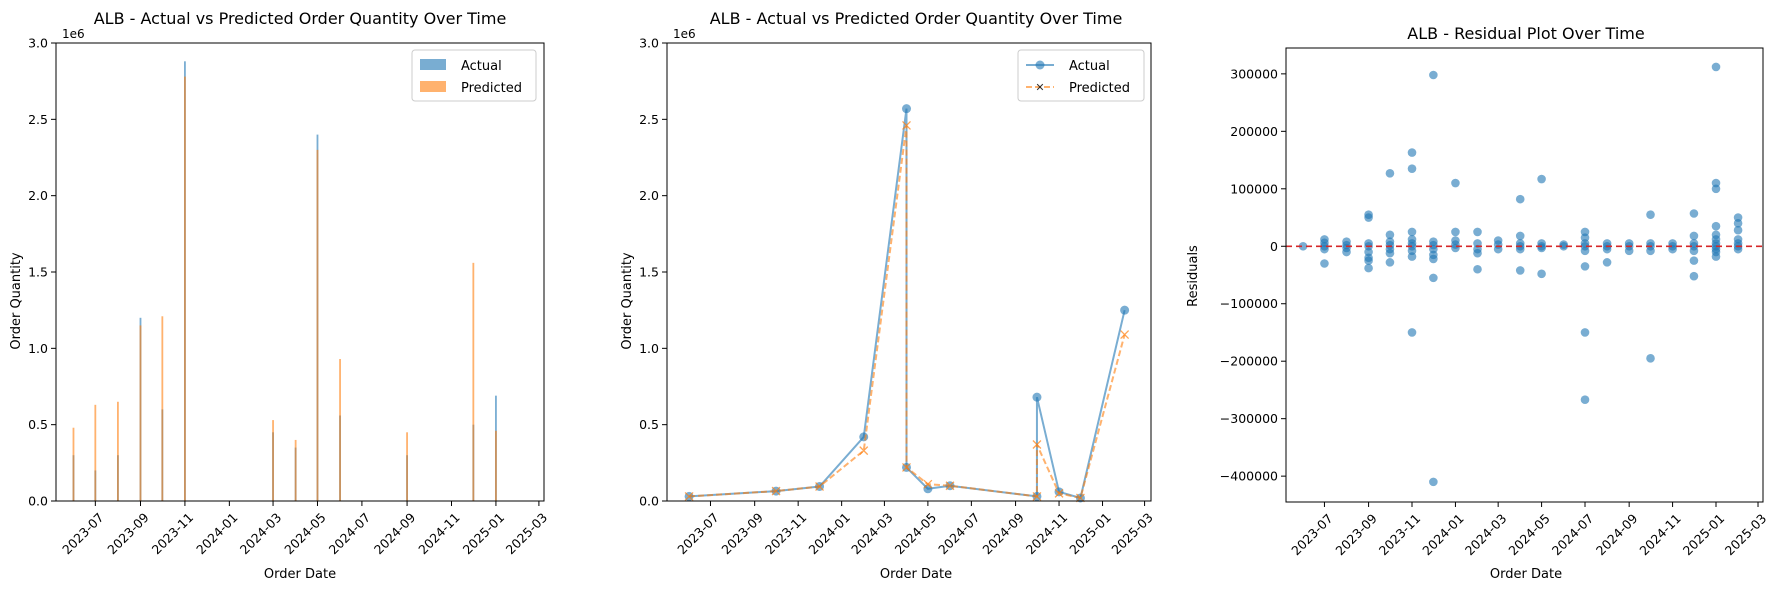 The image size is (1789, 589). I want to click on y-tick-label: 200000, so click(1254, 131).